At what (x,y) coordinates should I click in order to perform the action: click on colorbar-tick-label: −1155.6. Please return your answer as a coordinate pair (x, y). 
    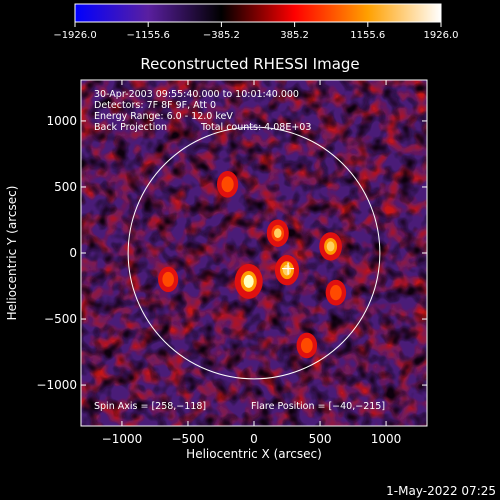
    Looking at the image, I should click on (148, 35).